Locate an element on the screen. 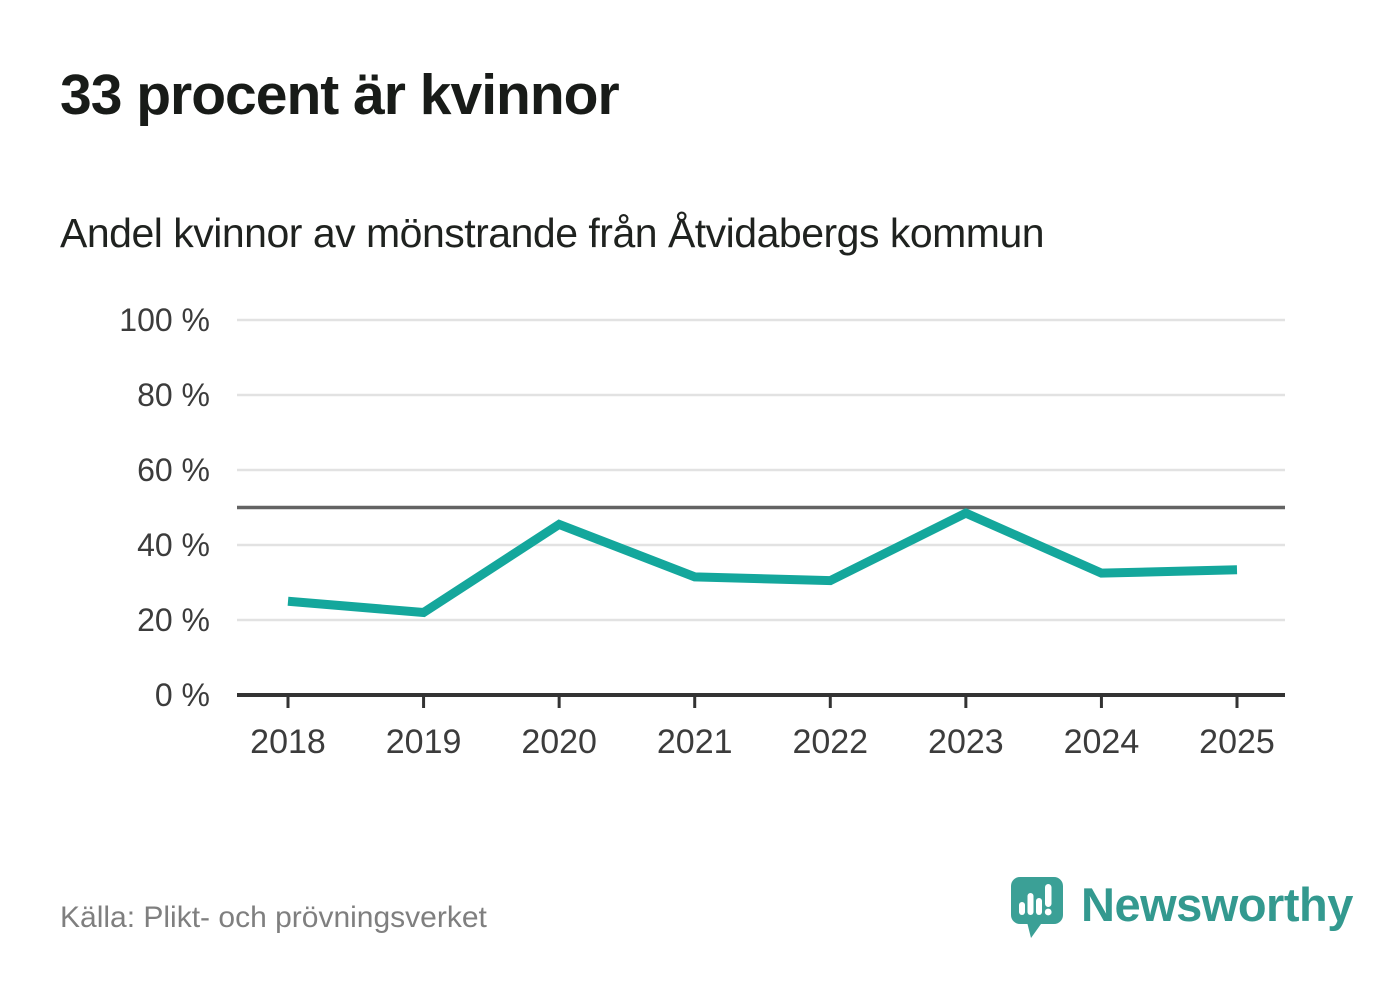 This screenshot has width=1382, height=999. y-tick-label: 40 % is located at coordinates (173, 545).